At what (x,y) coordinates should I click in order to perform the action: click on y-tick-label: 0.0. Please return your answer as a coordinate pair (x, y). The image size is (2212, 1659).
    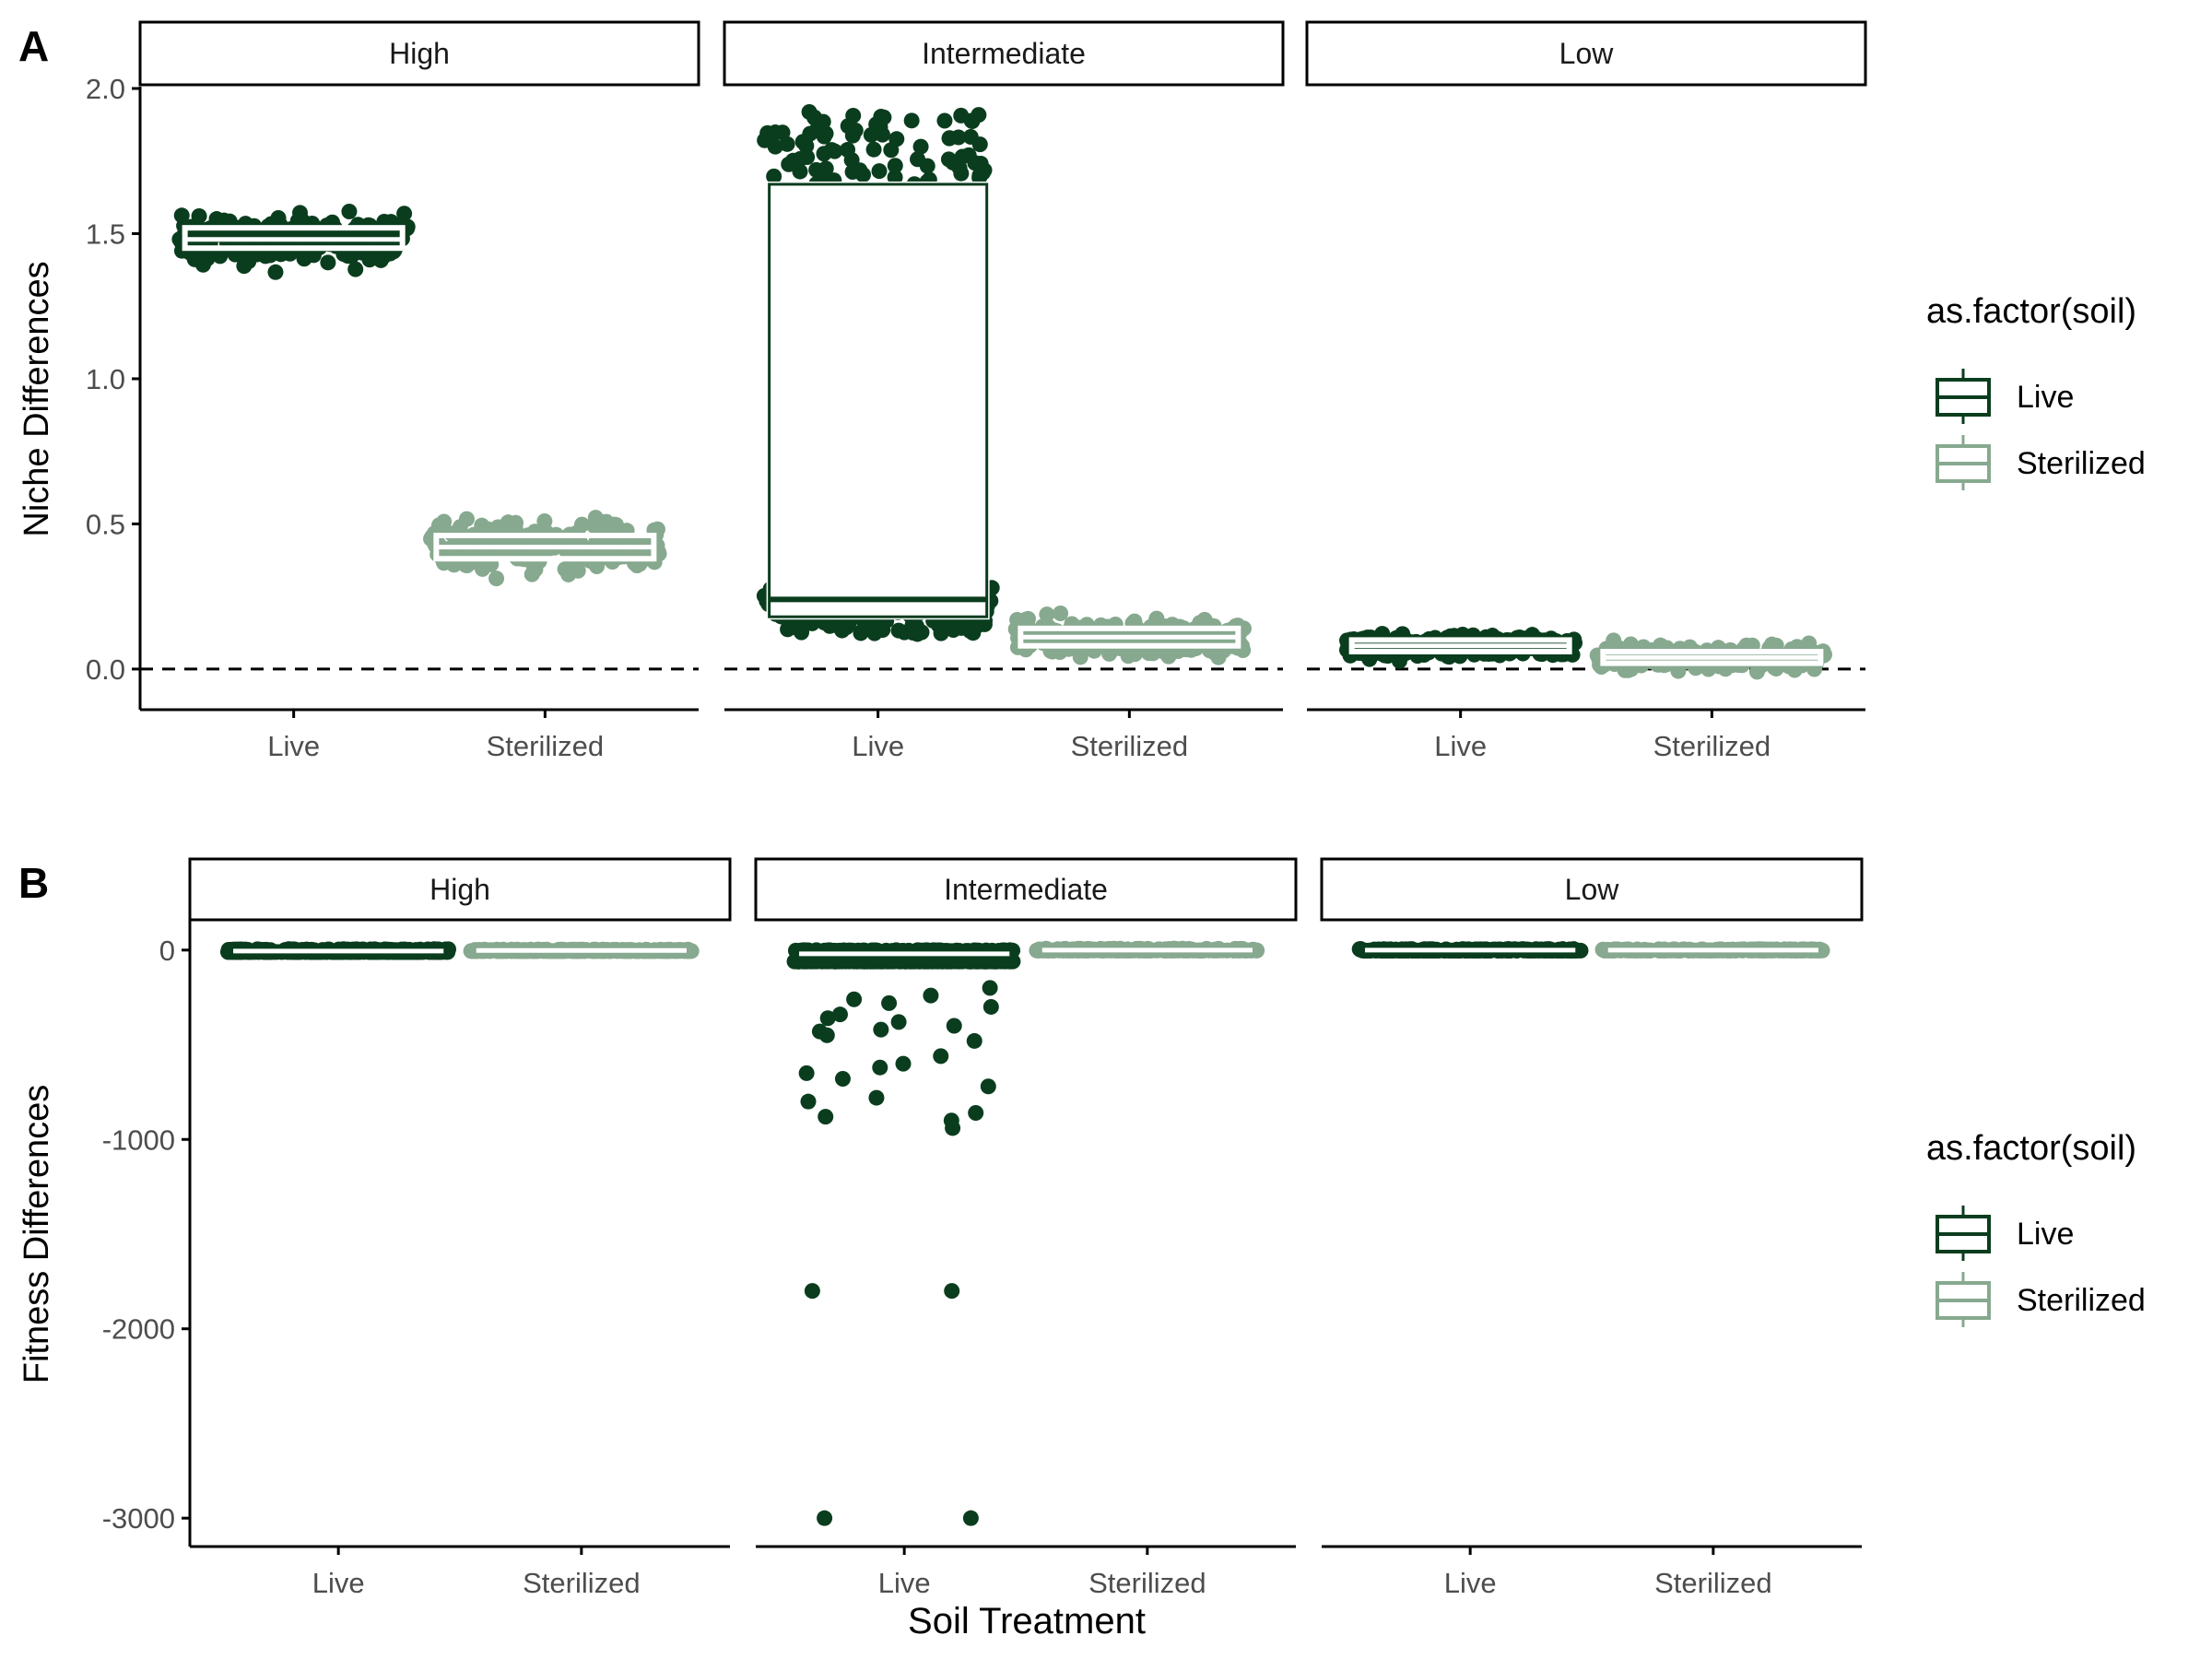
    Looking at the image, I should click on (105, 669).